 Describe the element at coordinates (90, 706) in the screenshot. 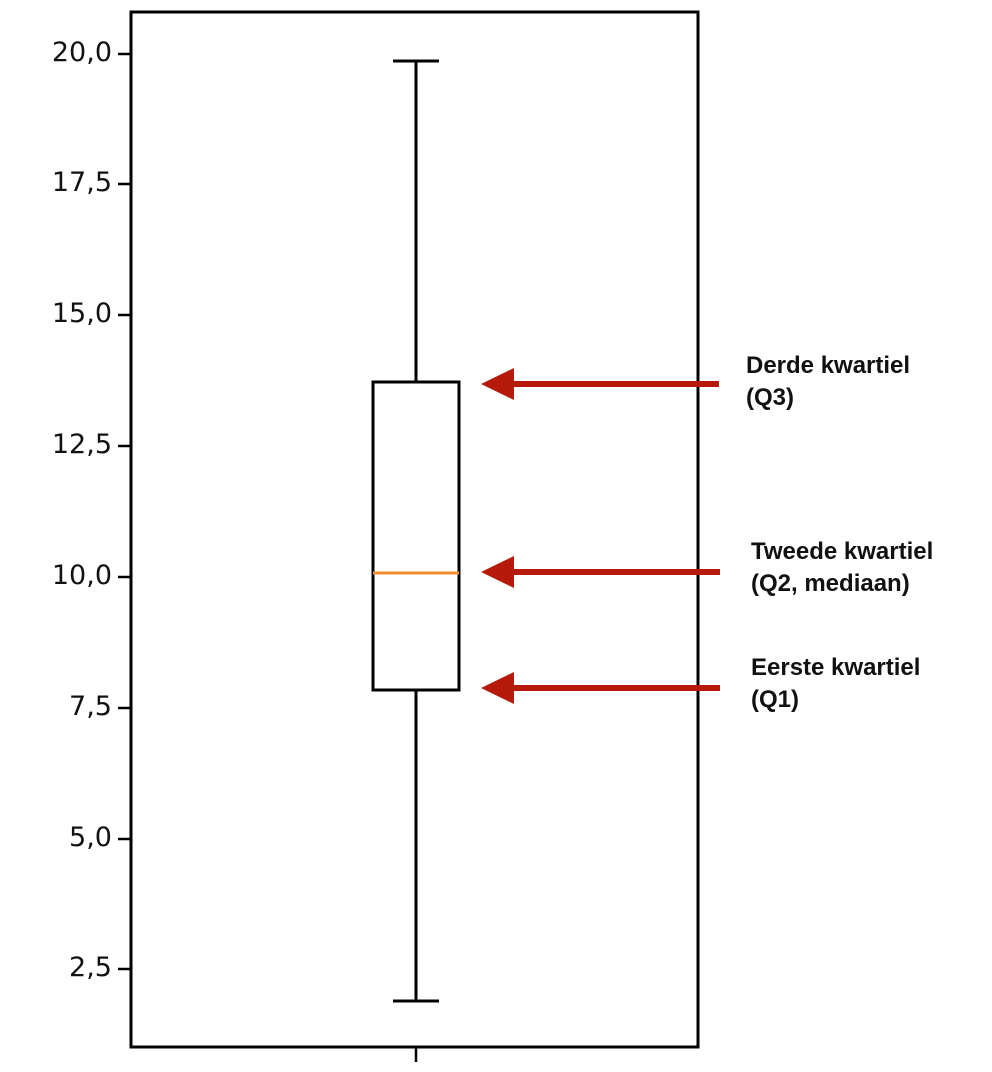

I see `y-tick-label-7-5: 7,5` at that location.